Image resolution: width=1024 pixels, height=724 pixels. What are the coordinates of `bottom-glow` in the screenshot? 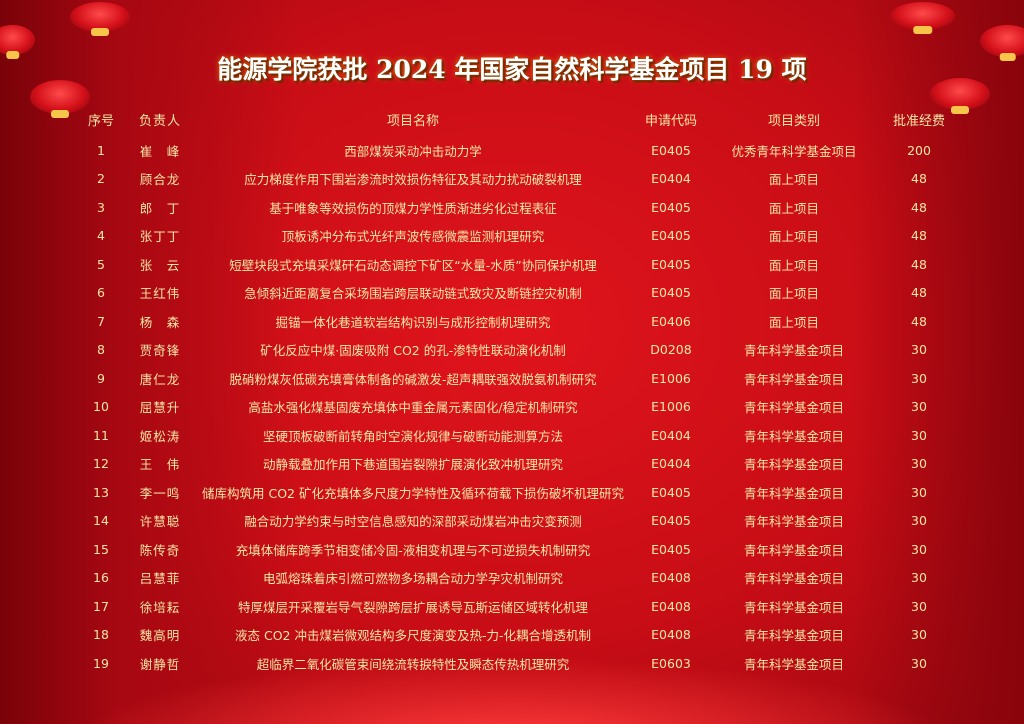 It's located at (512, 684).